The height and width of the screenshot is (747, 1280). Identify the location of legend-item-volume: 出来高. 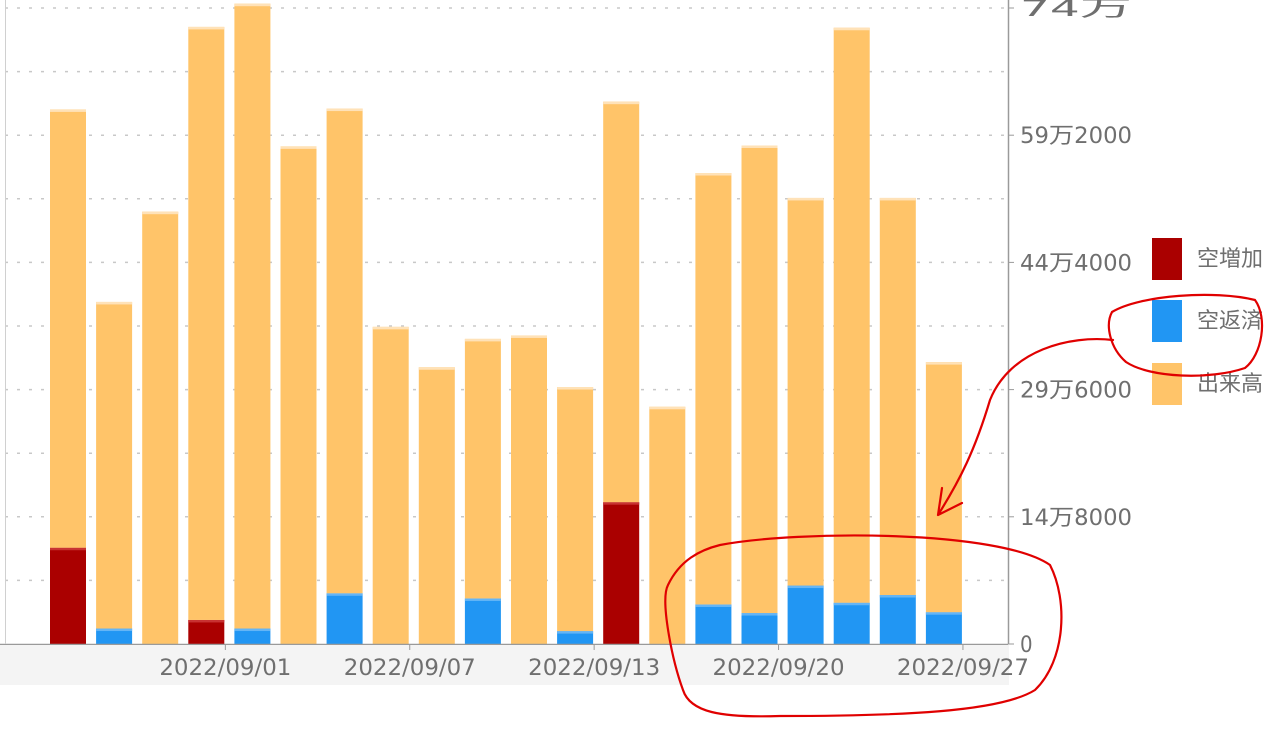
(1207, 384).